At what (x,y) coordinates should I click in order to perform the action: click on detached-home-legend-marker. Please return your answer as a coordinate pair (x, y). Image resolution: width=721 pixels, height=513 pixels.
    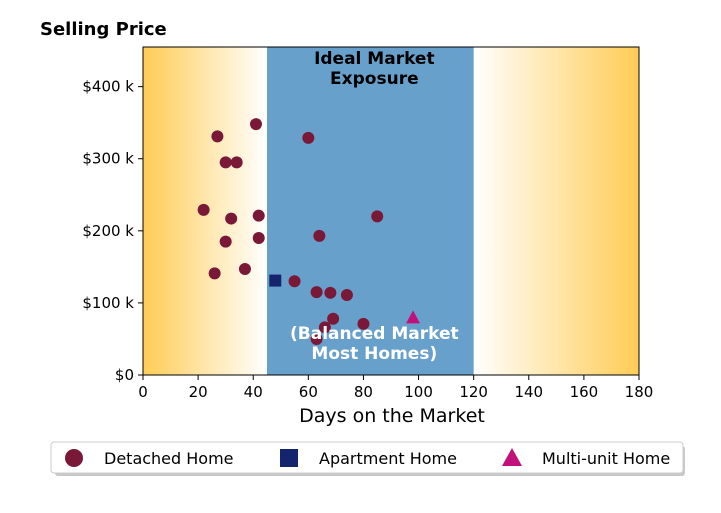
    Looking at the image, I should click on (74, 458).